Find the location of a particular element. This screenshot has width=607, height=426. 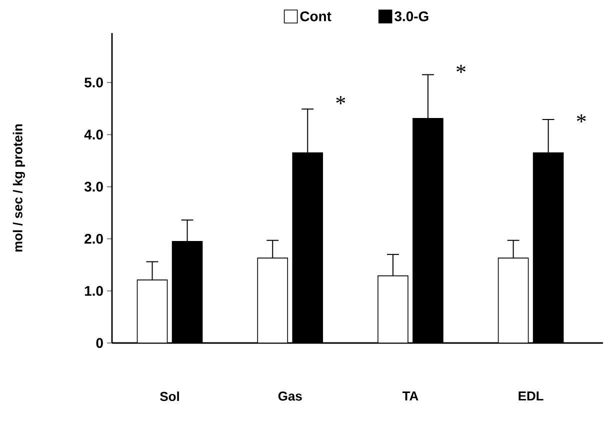

y-tick-label: 3.0 is located at coordinates (93, 187).